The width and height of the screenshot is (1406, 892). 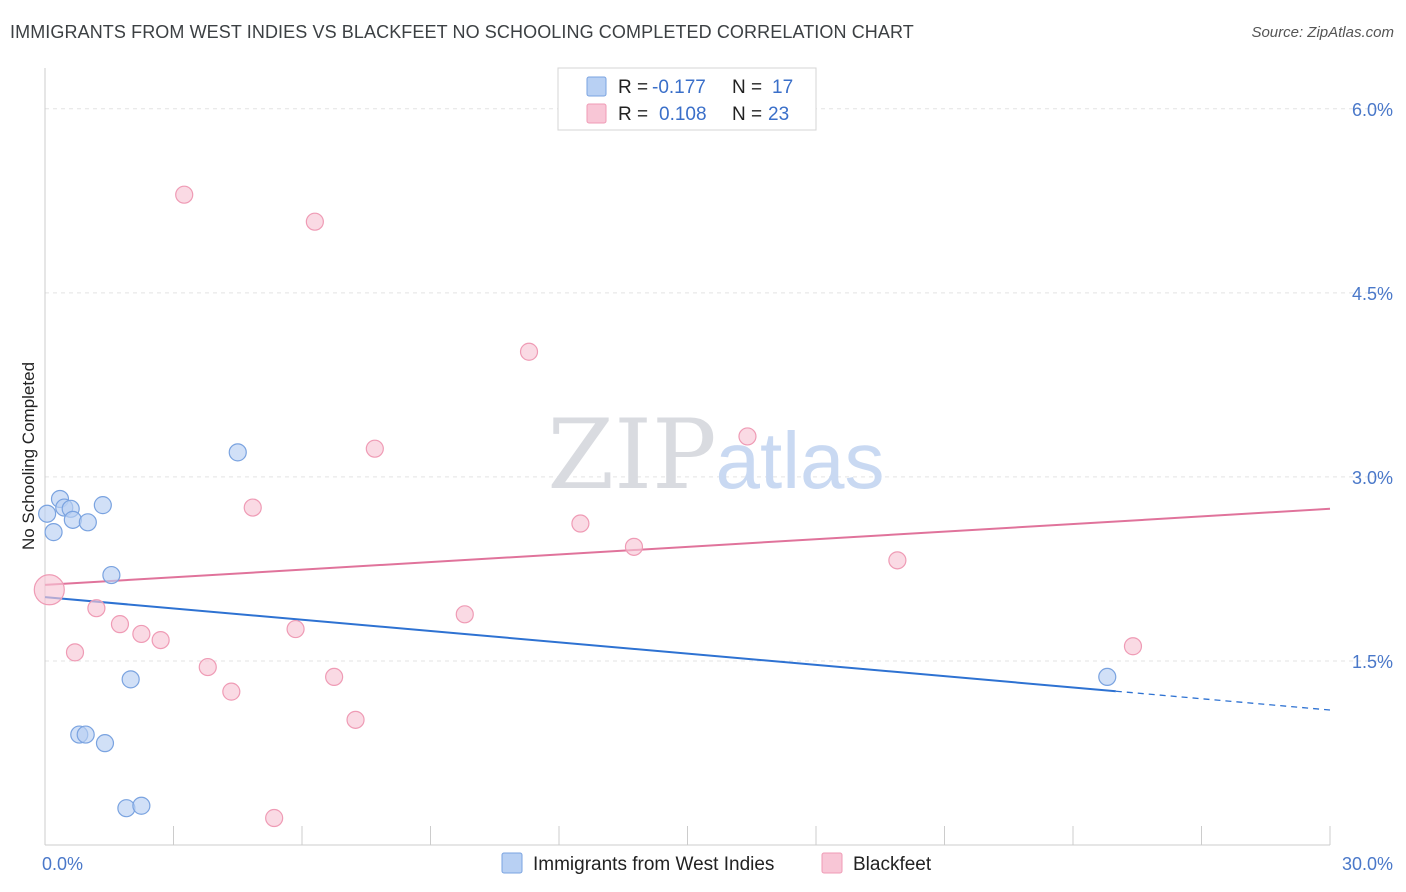 What do you see at coordinates (1372, 294) in the screenshot?
I see `y-tick-label-2: 4.5%` at bounding box center [1372, 294].